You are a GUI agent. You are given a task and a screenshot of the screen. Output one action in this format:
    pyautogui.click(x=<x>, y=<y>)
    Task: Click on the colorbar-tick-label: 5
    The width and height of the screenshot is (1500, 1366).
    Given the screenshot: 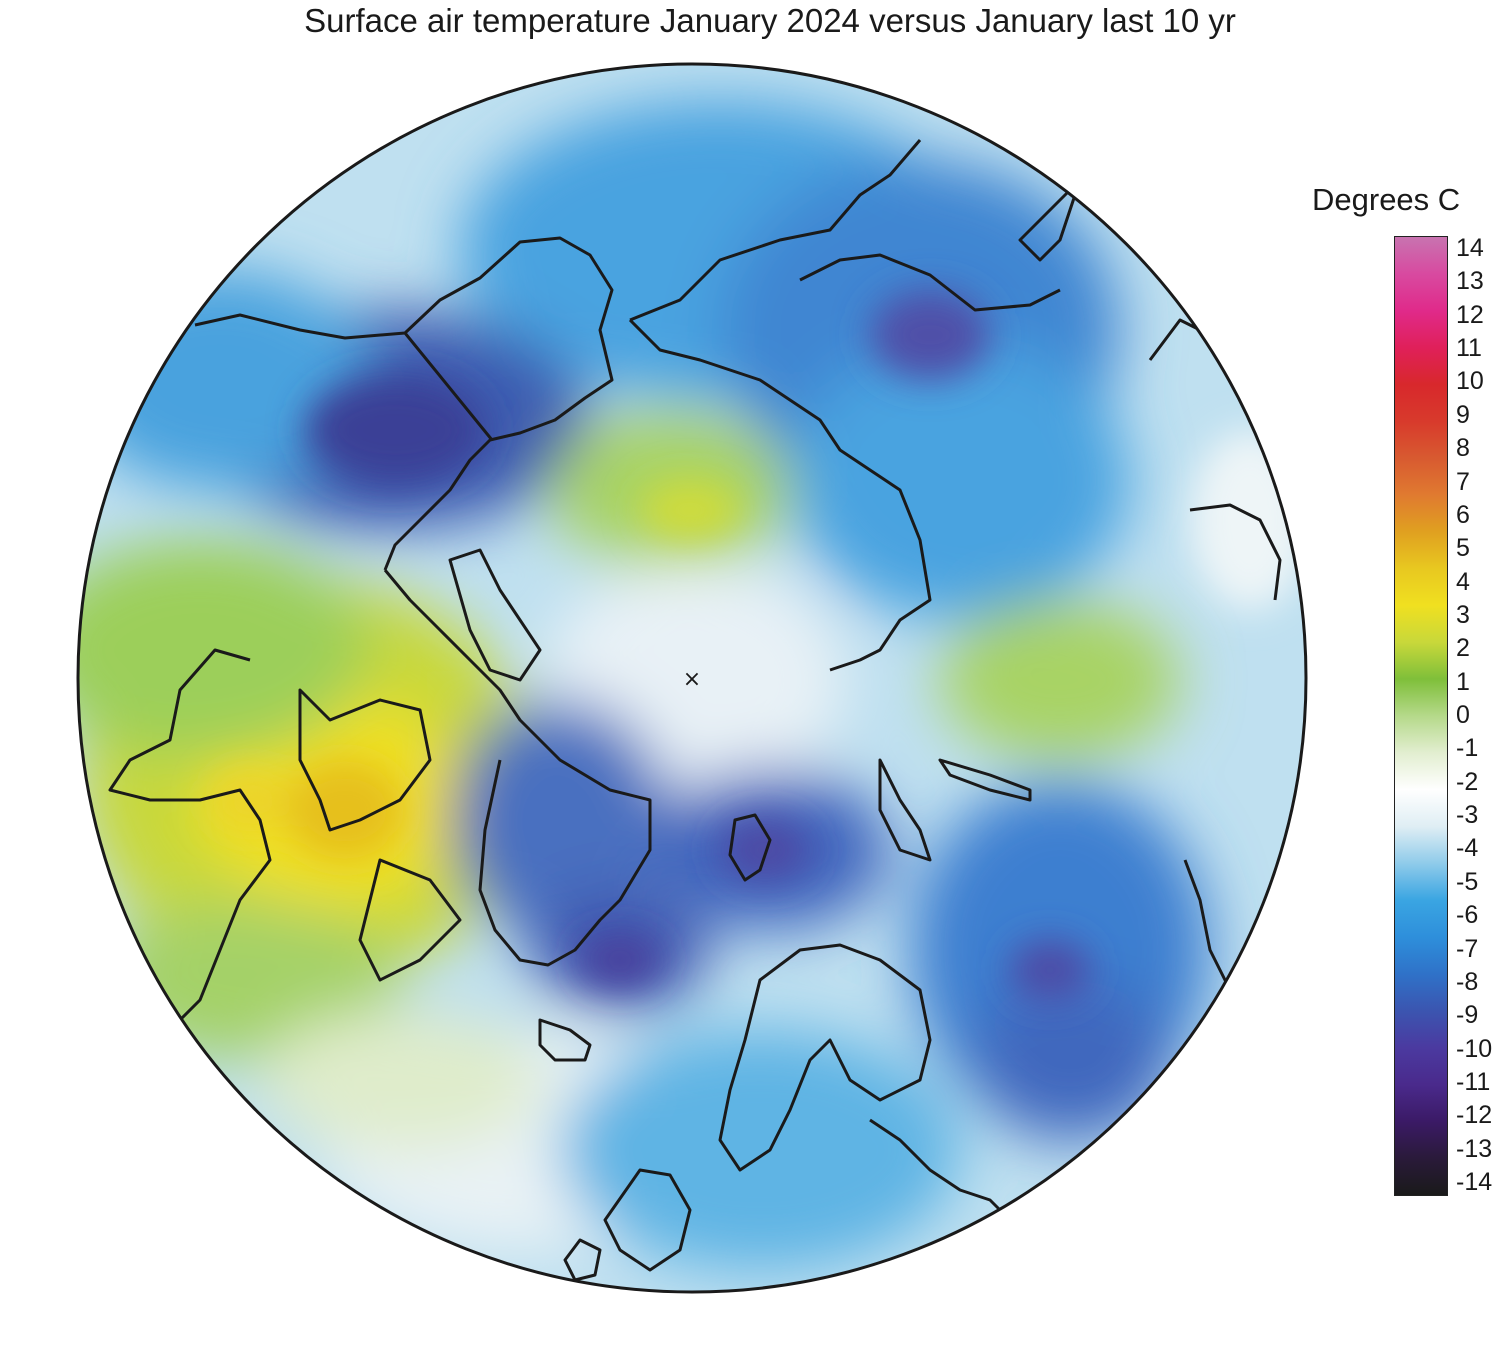 What is the action you would take?
    pyautogui.click(x=1463, y=548)
    